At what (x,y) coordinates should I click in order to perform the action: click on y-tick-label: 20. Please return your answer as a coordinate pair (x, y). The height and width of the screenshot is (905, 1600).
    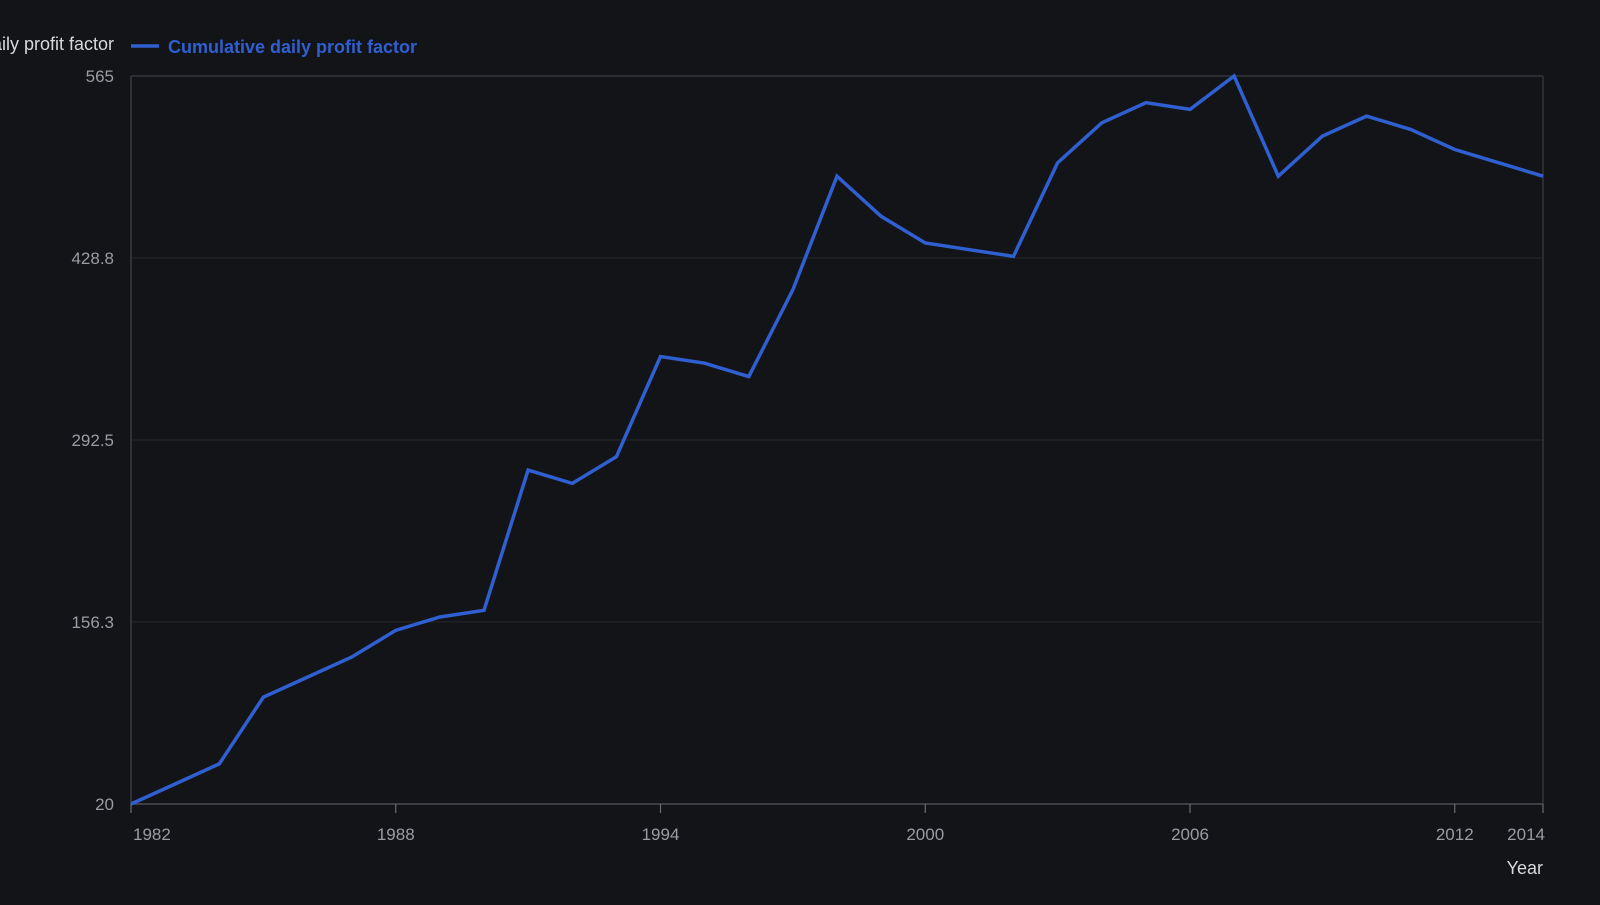
    Looking at the image, I should click on (104, 804).